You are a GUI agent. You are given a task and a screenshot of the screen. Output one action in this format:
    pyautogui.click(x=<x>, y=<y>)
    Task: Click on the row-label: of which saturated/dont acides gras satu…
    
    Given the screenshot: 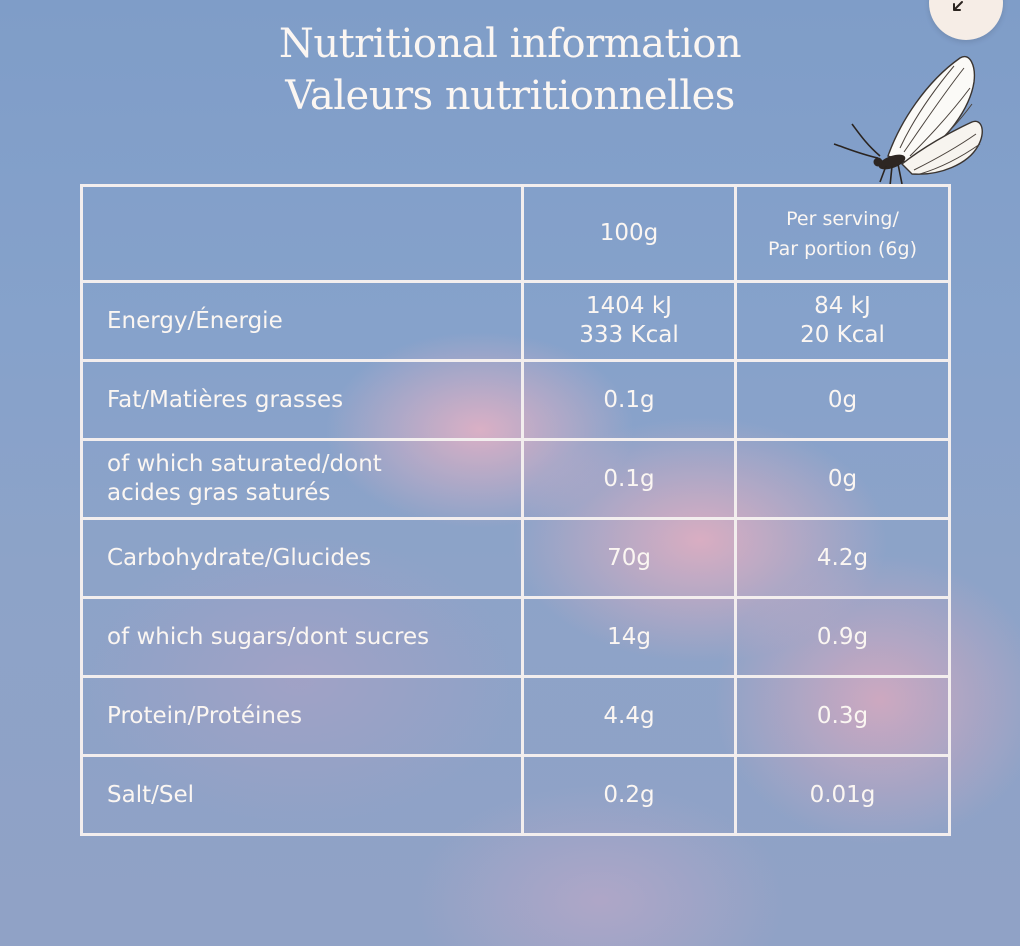 What is the action you would take?
    pyautogui.click(x=302, y=479)
    